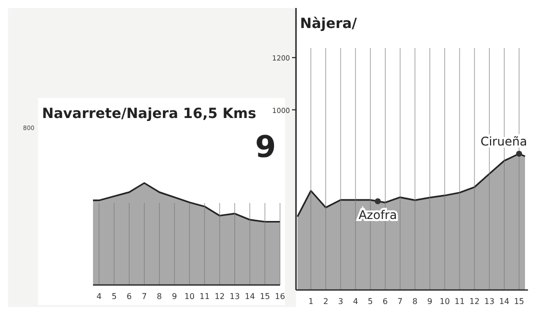 The image size is (550, 315). Describe the element at coordinates (377, 215) in the screenshot. I see `annotation: Azofra` at that location.